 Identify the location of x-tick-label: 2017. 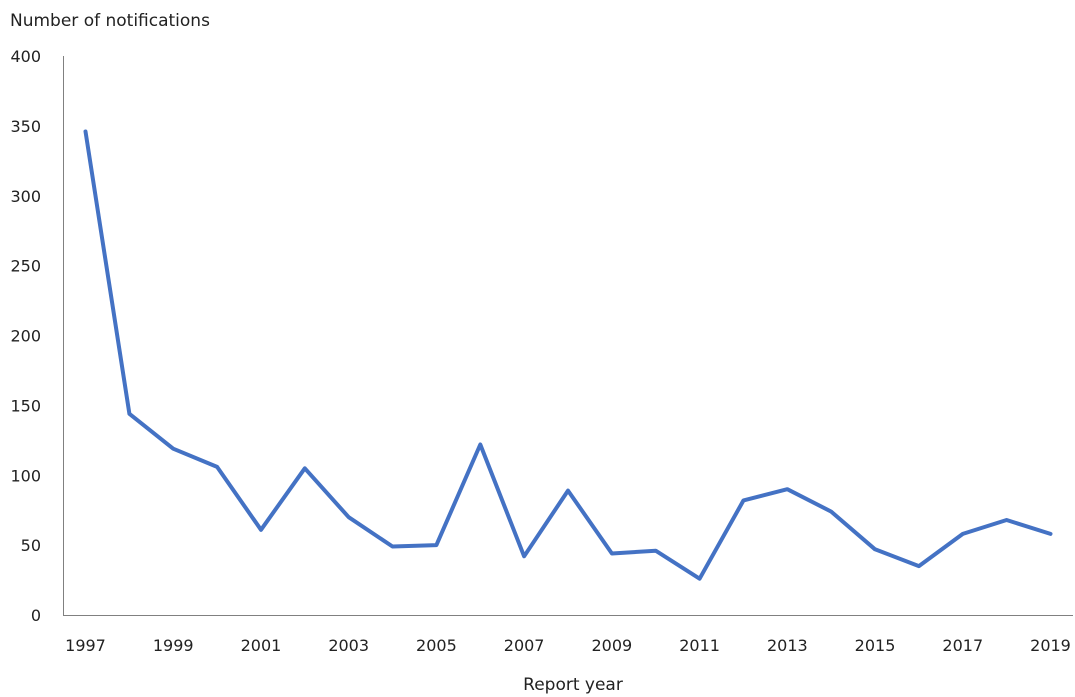
(962, 645).